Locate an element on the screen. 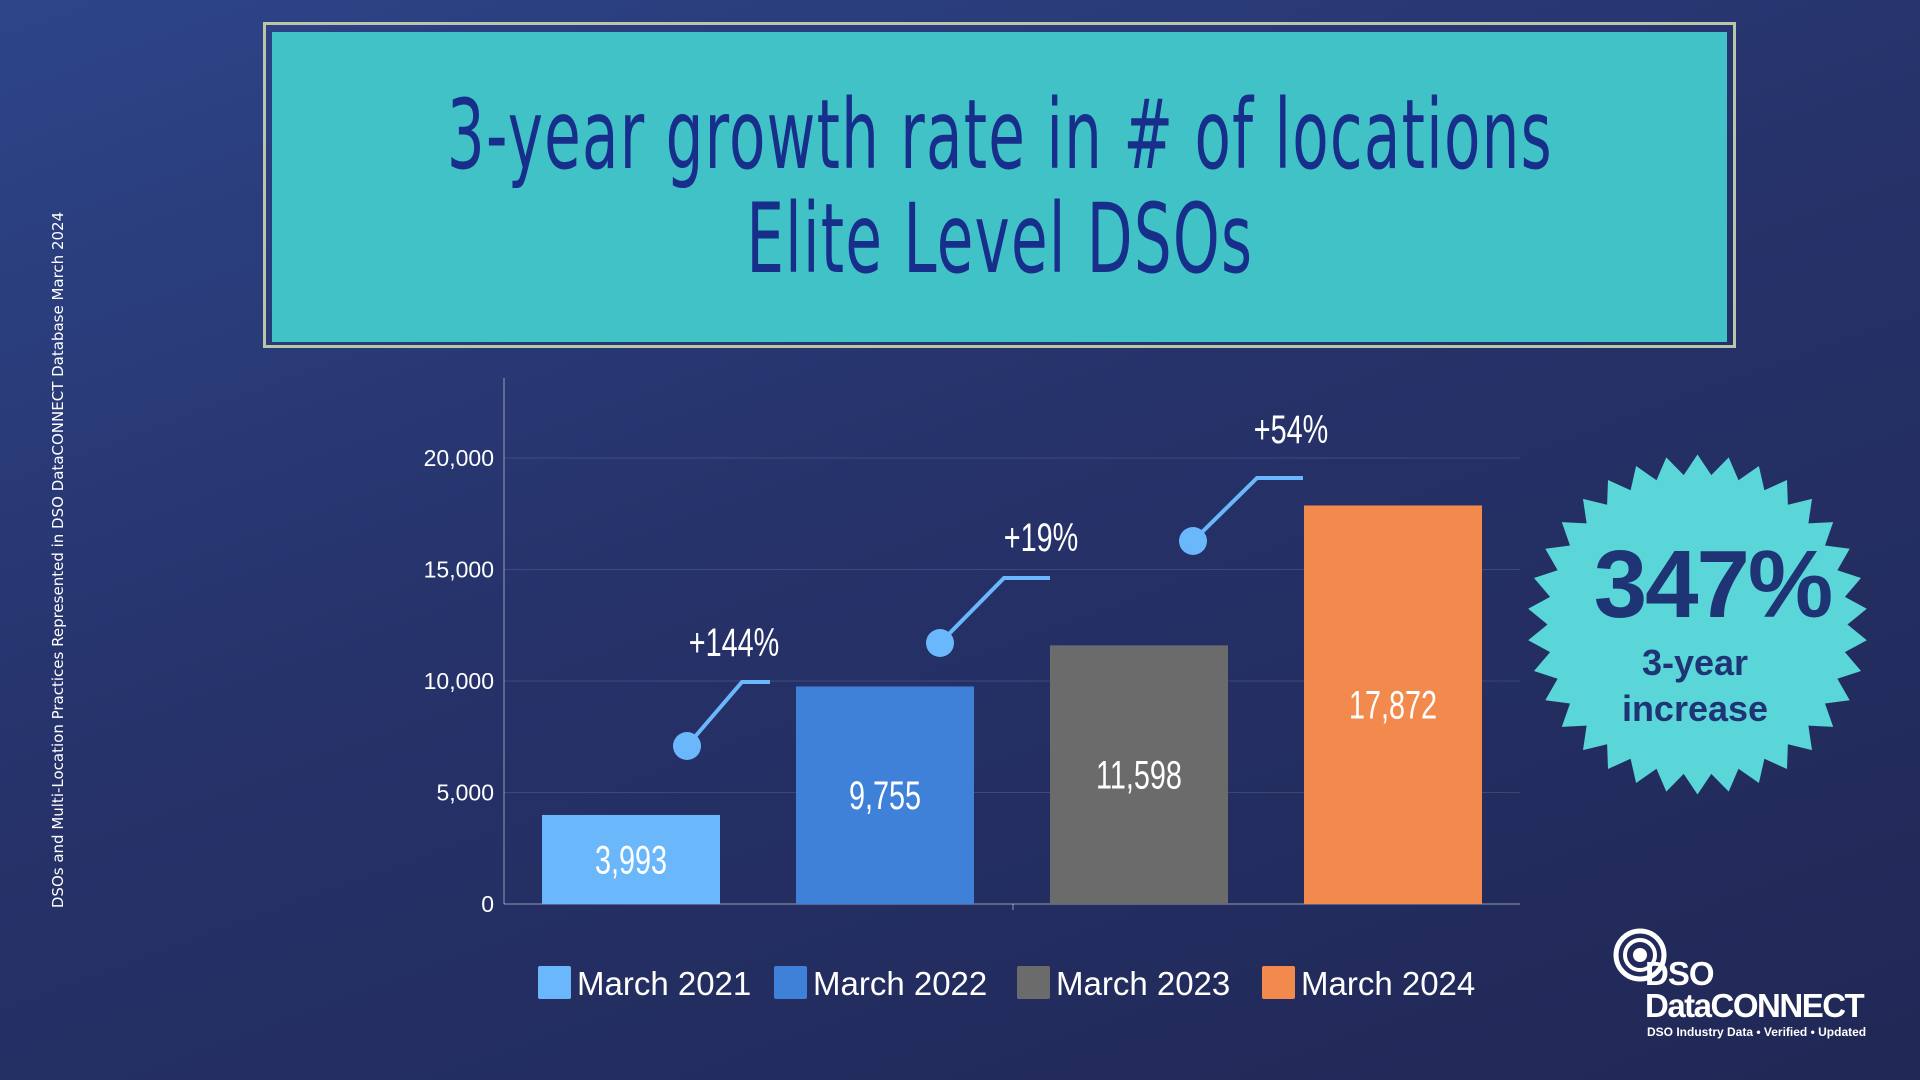 The height and width of the screenshot is (1080, 1920). legend: March 2021 March 2022 March 2023 March 2024 is located at coordinates (1006, 983).